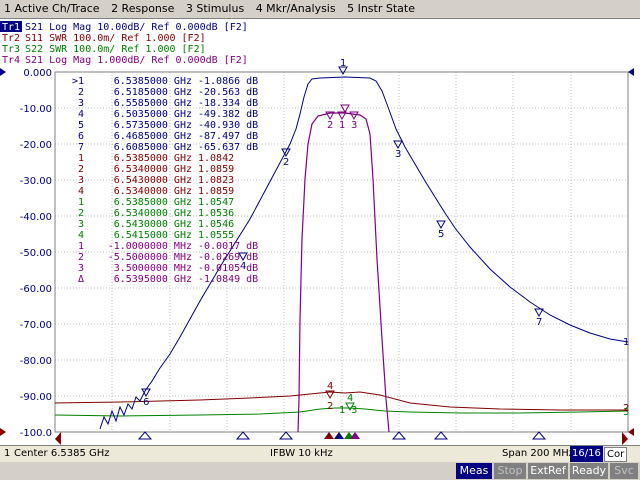 This screenshot has width=640, height=480. What do you see at coordinates (295, 8) in the screenshot?
I see `menu-mkr-analysis: 4 Mkr/Analysis` at bounding box center [295, 8].